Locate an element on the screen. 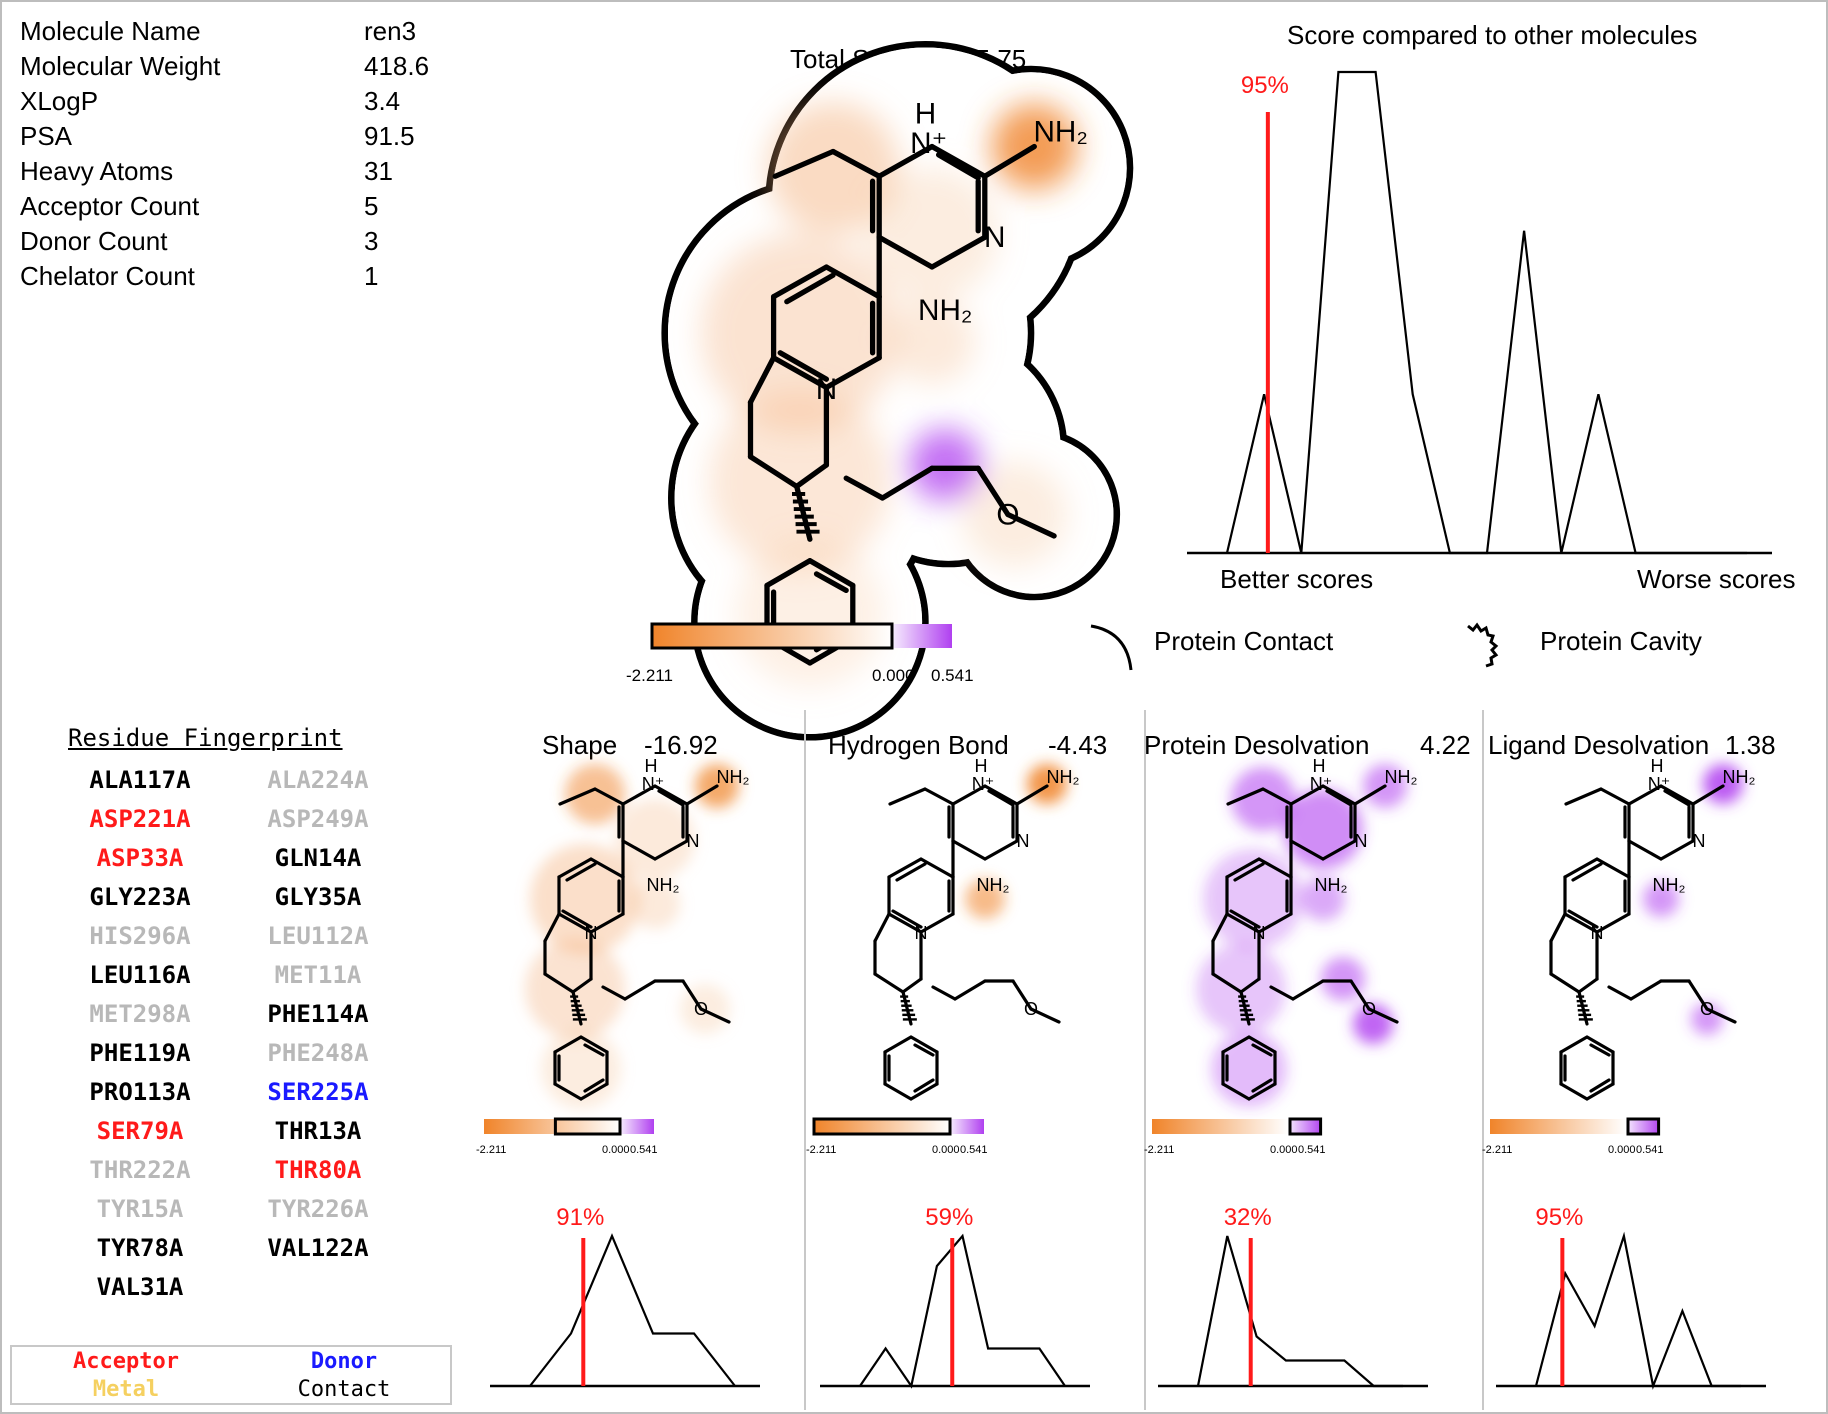  residue-item: GLY223A is located at coordinates (140, 897).